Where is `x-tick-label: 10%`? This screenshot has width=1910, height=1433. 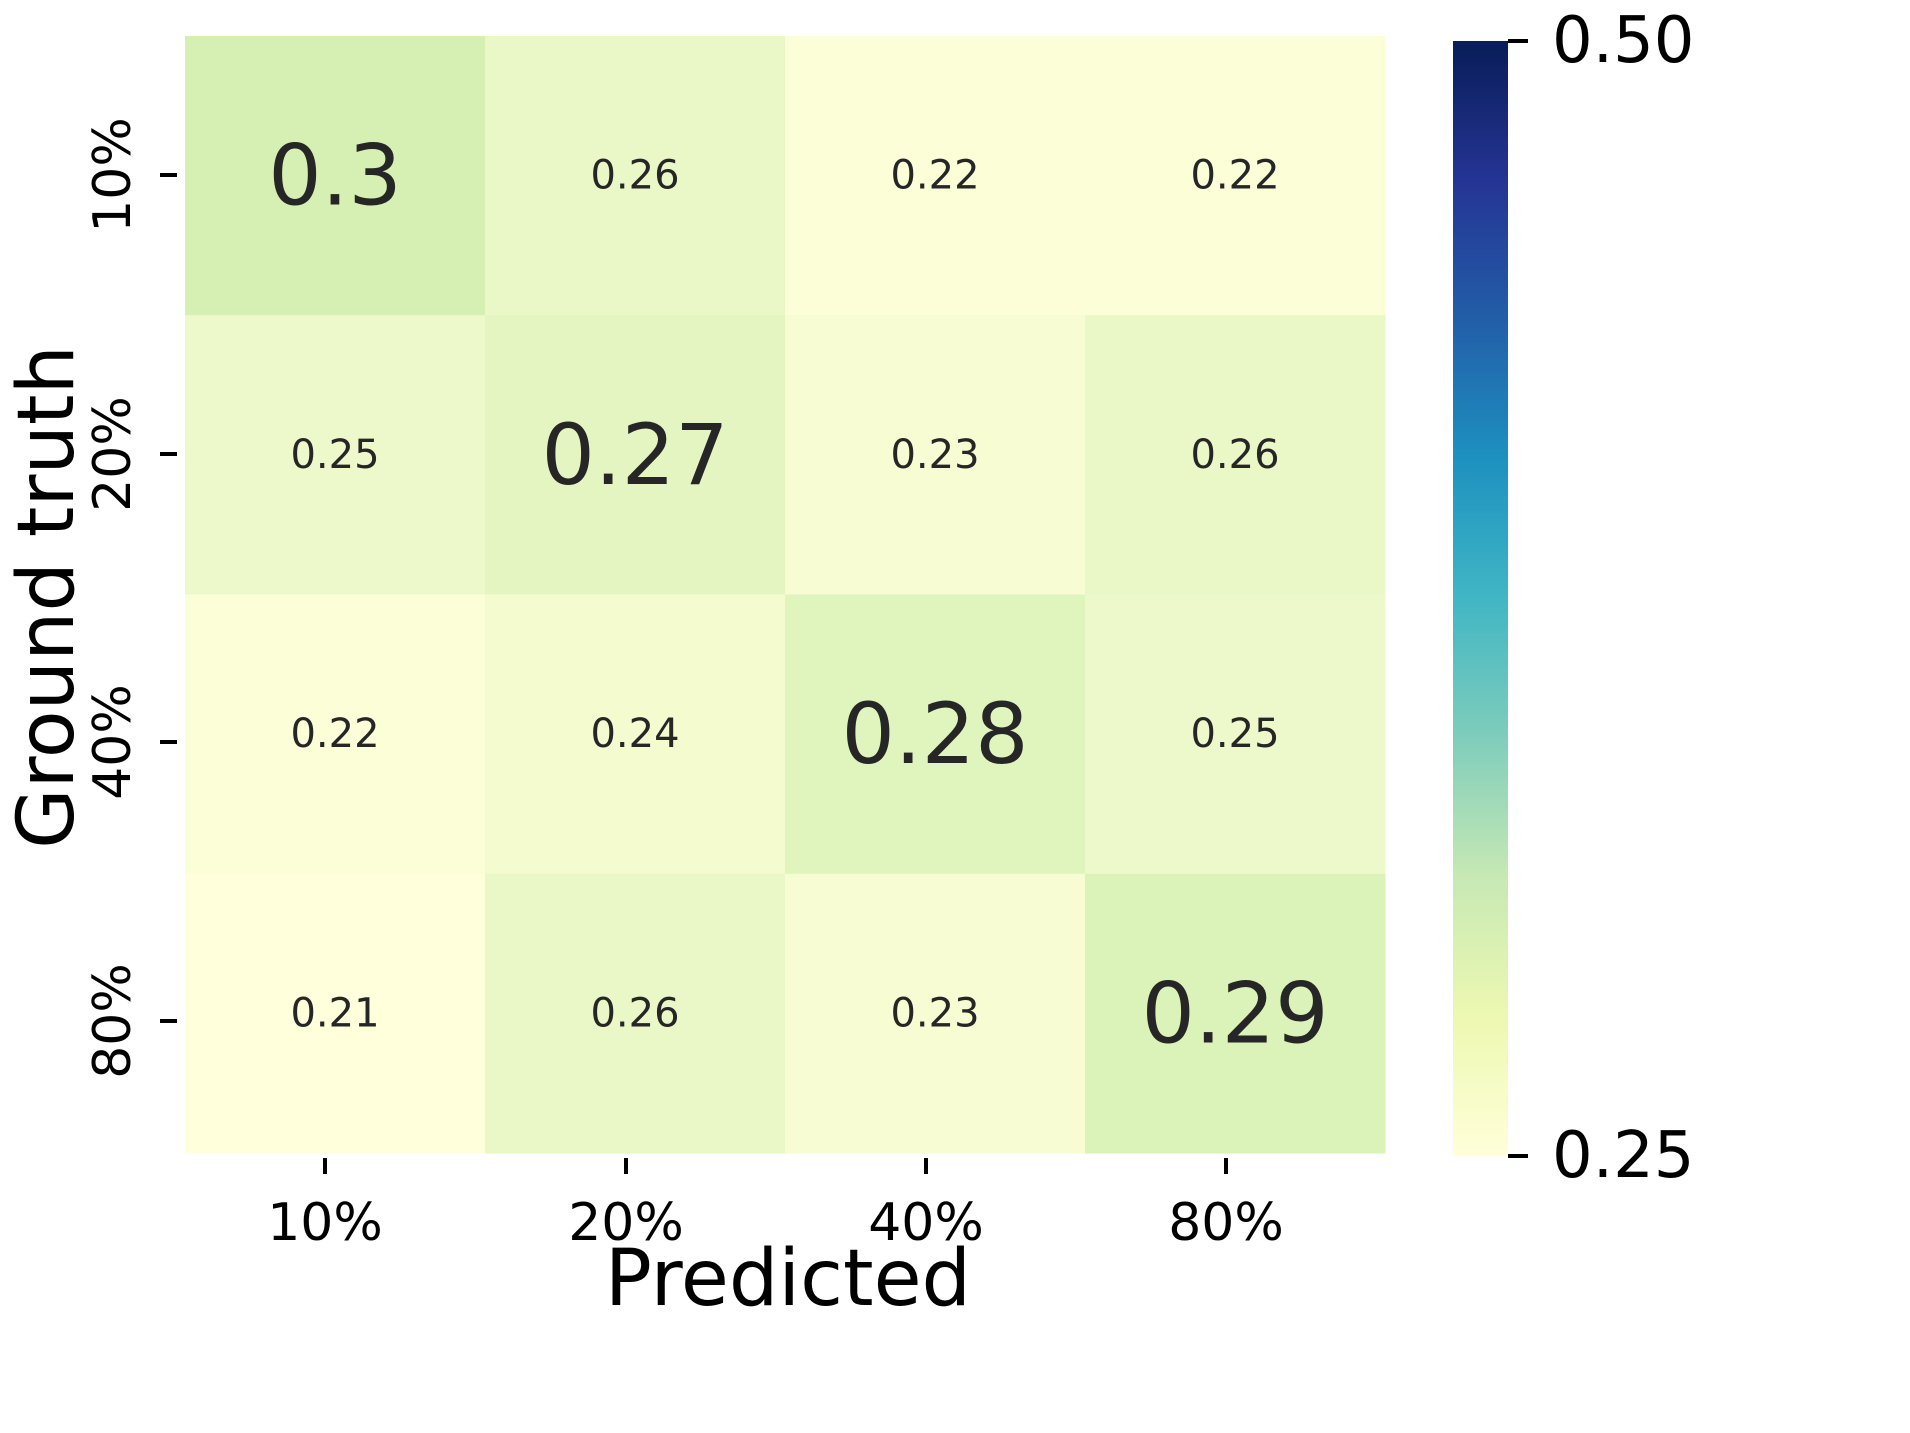 x-tick-label: 10% is located at coordinates (325, 1223).